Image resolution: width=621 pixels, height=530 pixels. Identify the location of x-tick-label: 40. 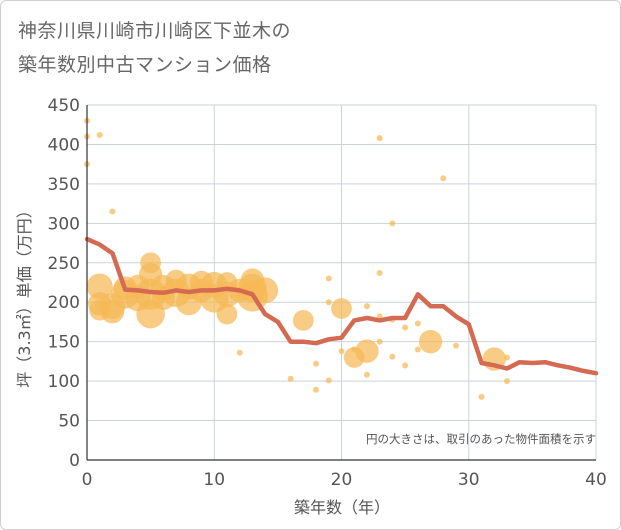
(596, 480).